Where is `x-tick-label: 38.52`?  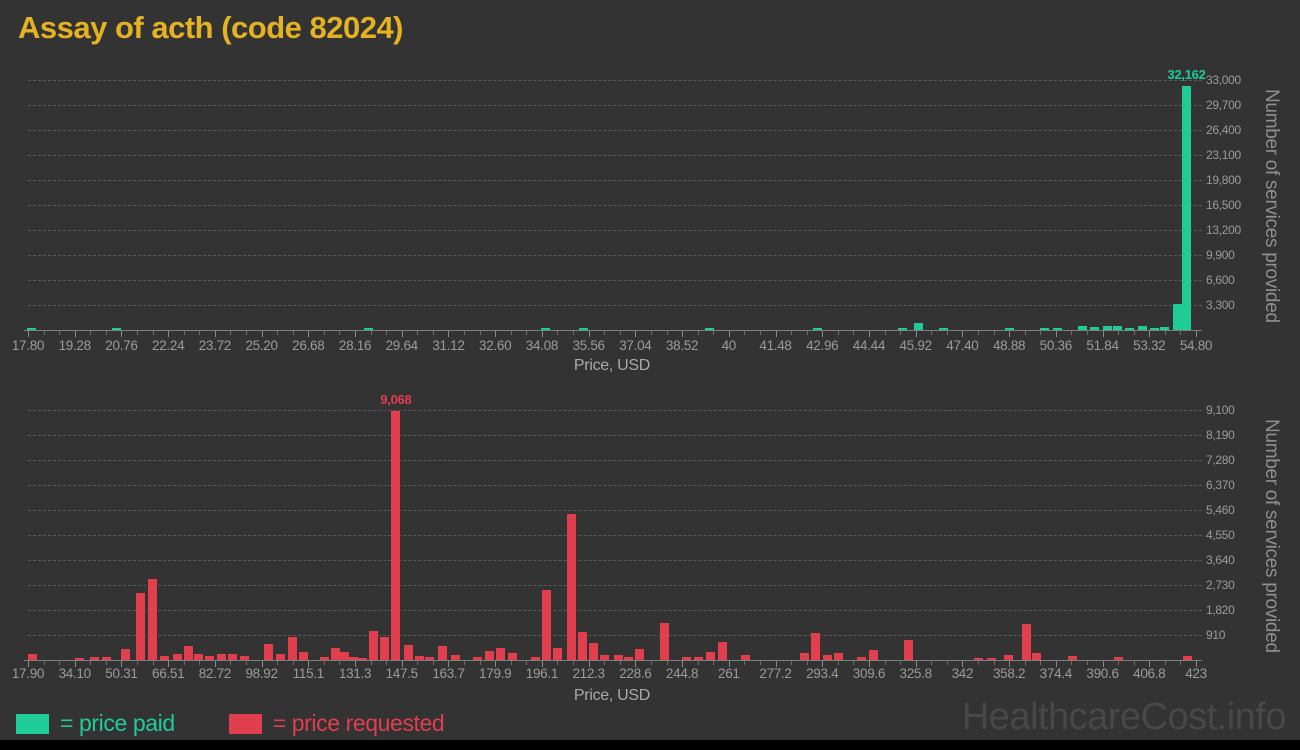
x-tick-label: 38.52 is located at coordinates (682, 345).